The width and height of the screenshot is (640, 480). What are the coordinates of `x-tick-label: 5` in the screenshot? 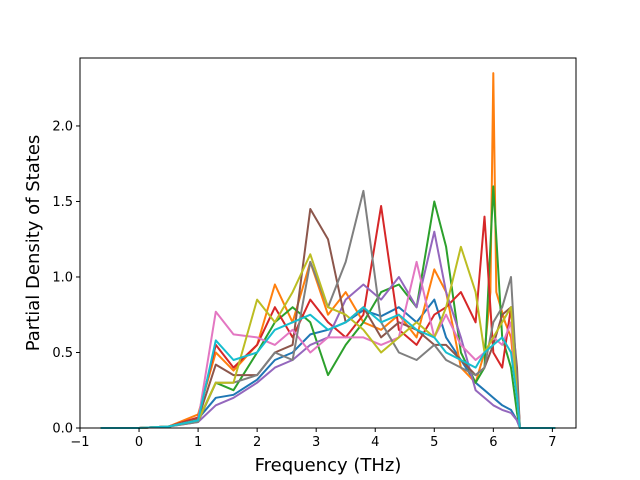 It's located at (434, 442).